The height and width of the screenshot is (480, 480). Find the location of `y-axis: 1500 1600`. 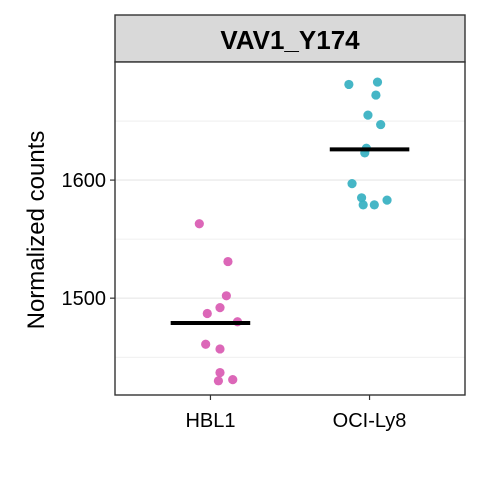

y-axis: 1500 1600 is located at coordinates (88, 240).